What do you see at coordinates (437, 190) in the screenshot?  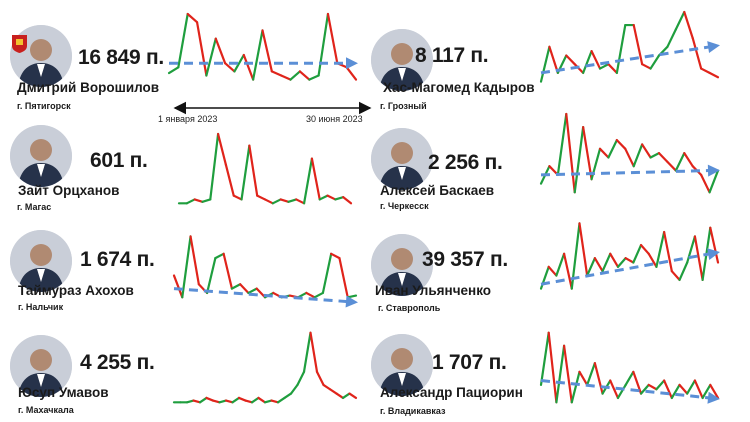 I see `person-name: Алексей Баскаев` at bounding box center [437, 190].